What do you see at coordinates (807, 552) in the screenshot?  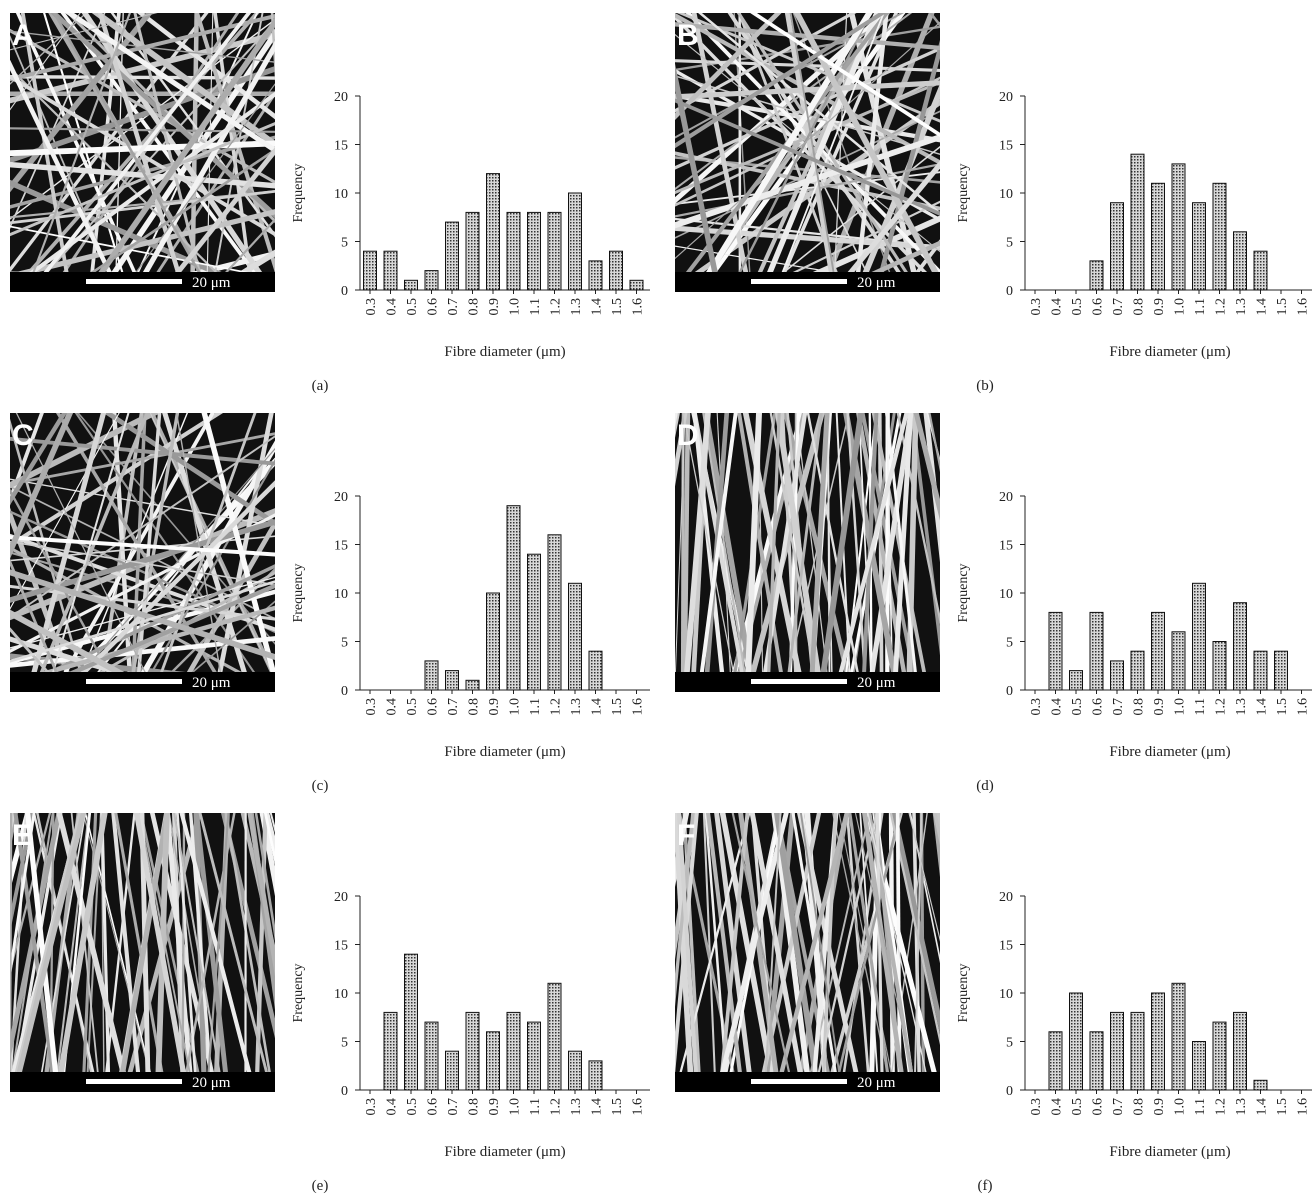 I see `fibres: 20 μm D` at bounding box center [807, 552].